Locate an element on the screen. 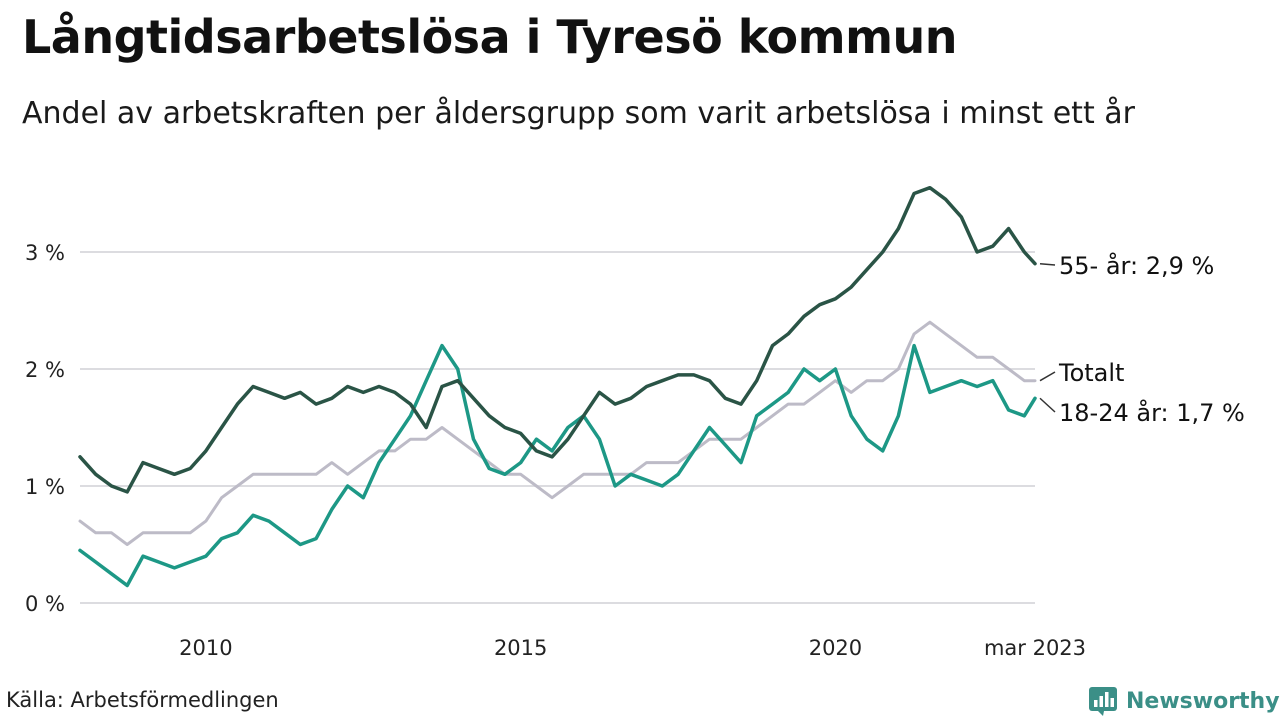 The height and width of the screenshot is (720, 1280). end-labels: Totalt 18-24 år: 1,7 % 55- år: 2,9 % is located at coordinates (1142, 339).